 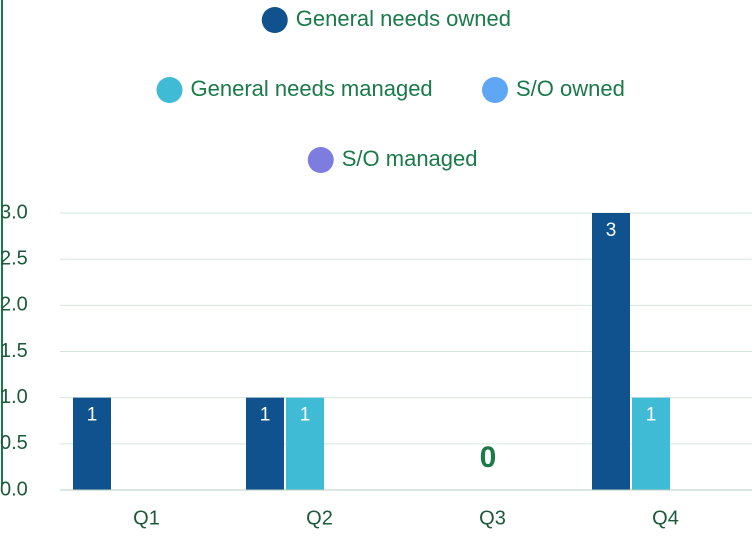 What do you see at coordinates (14, 397) in the screenshot?
I see `y-tick-label: 1.0` at bounding box center [14, 397].